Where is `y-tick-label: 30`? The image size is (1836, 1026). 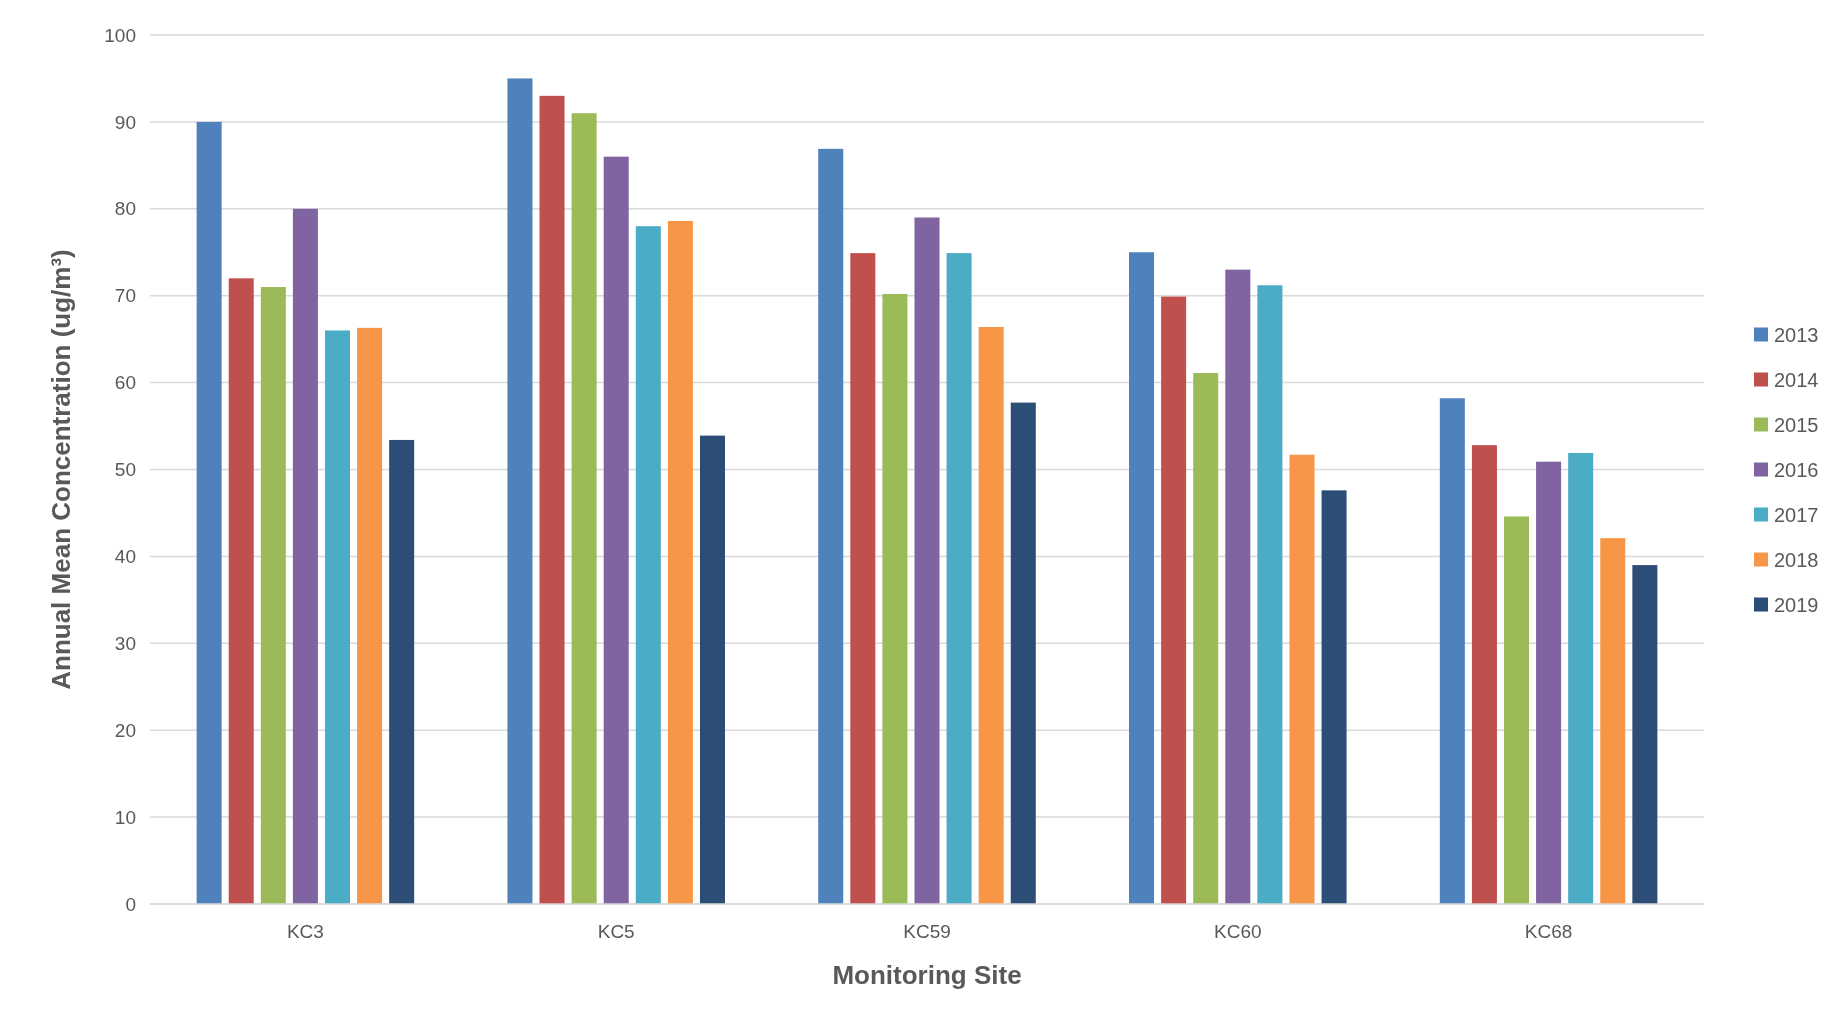 y-tick-label: 30 is located at coordinates (125, 643).